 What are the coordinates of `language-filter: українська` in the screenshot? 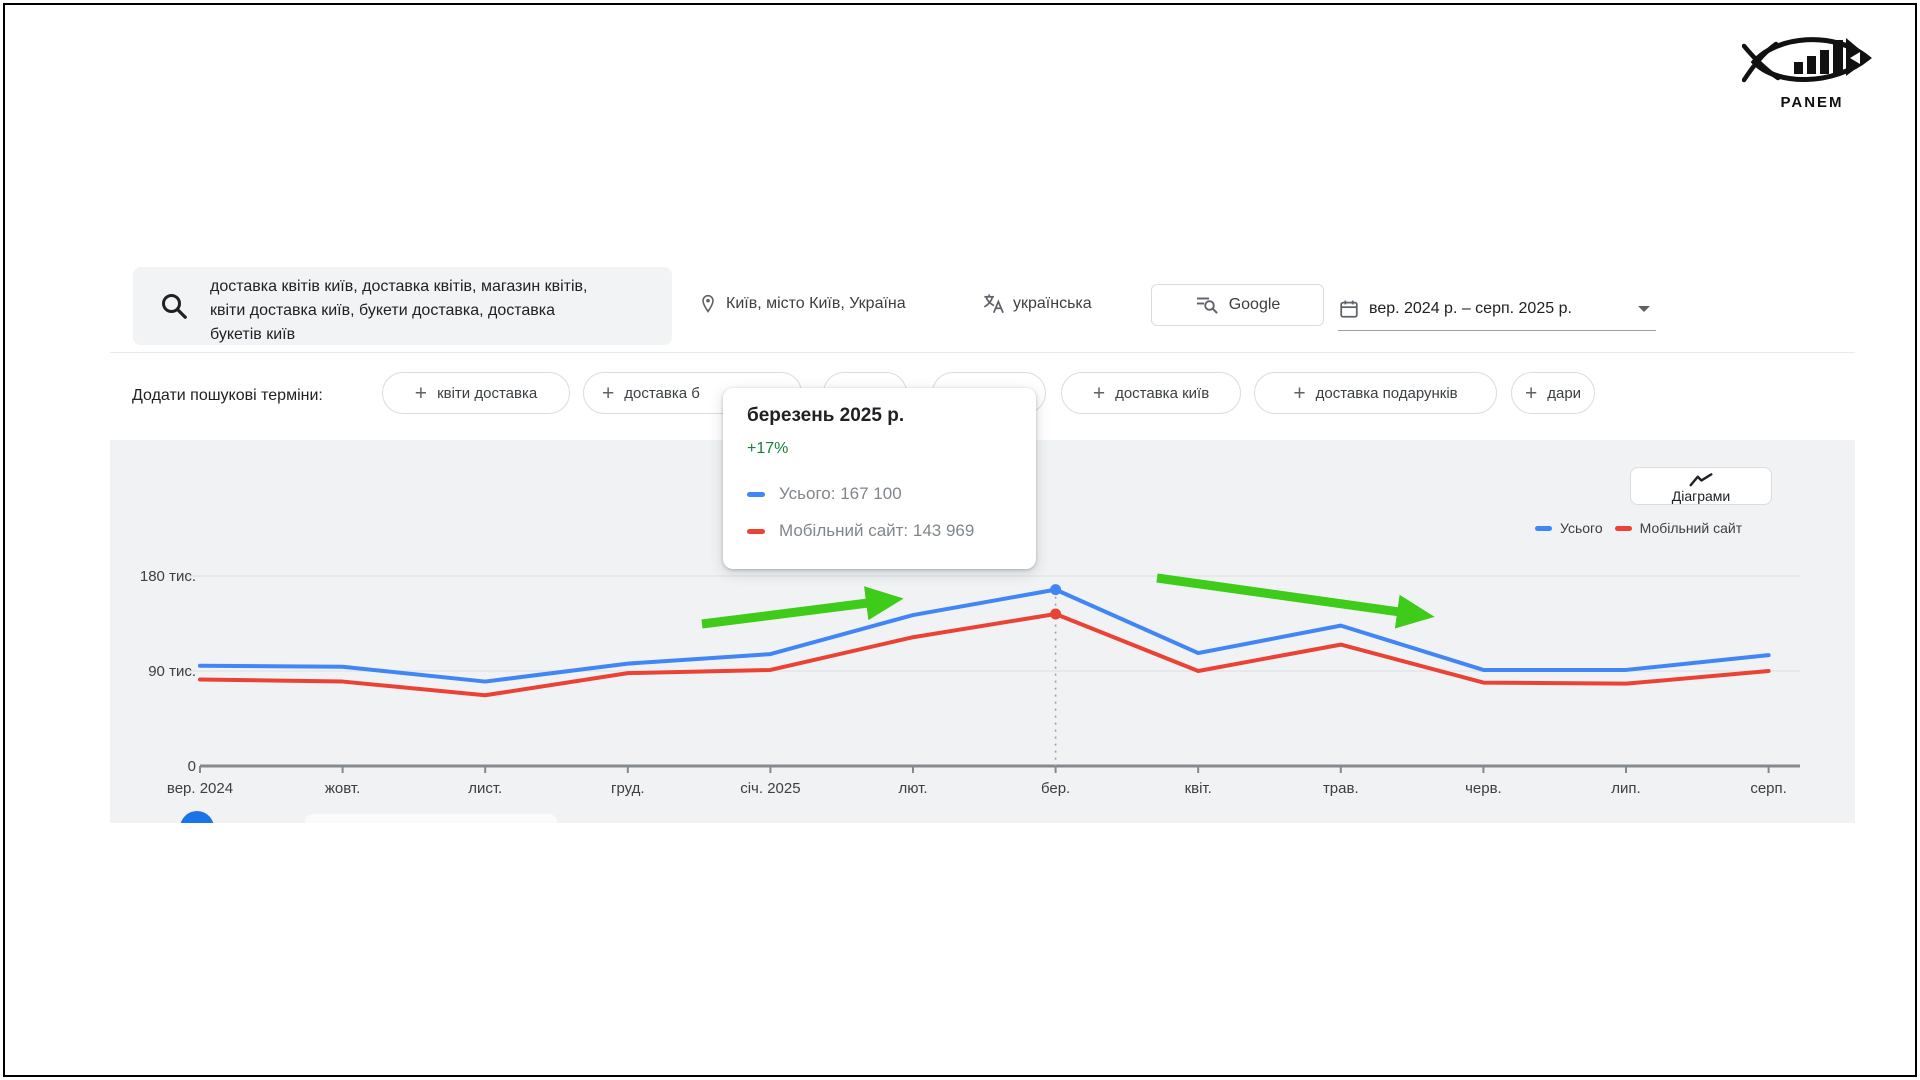 It's located at (1037, 303).